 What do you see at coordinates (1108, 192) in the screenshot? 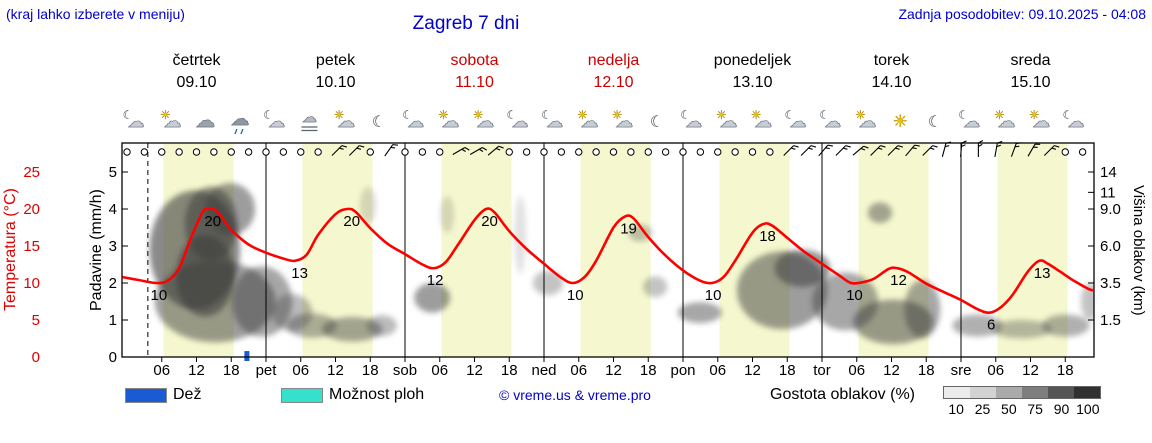
I see `svg-text: 11` at bounding box center [1108, 192].